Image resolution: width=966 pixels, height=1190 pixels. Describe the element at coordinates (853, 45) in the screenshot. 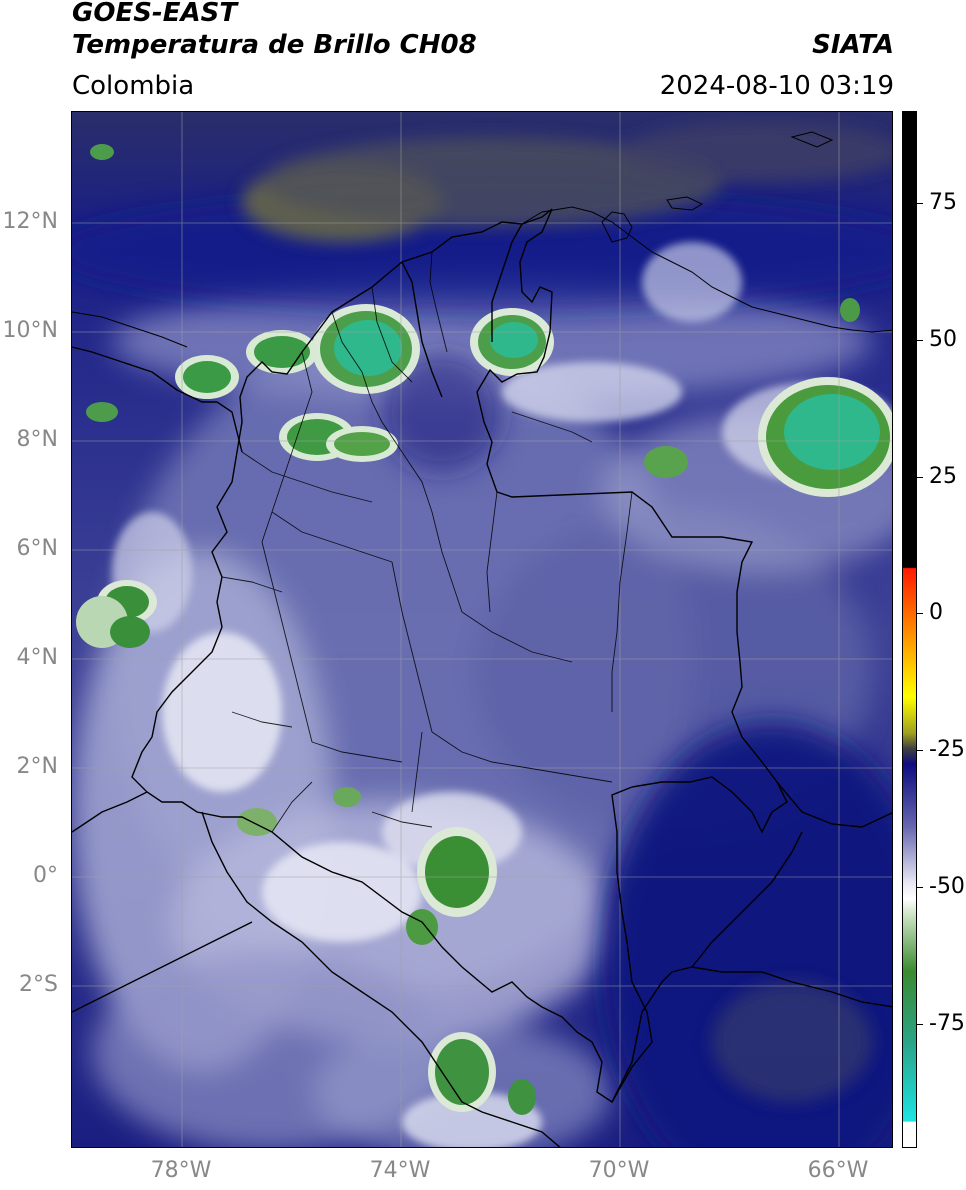

I see `organization-label: SIATA` at that location.